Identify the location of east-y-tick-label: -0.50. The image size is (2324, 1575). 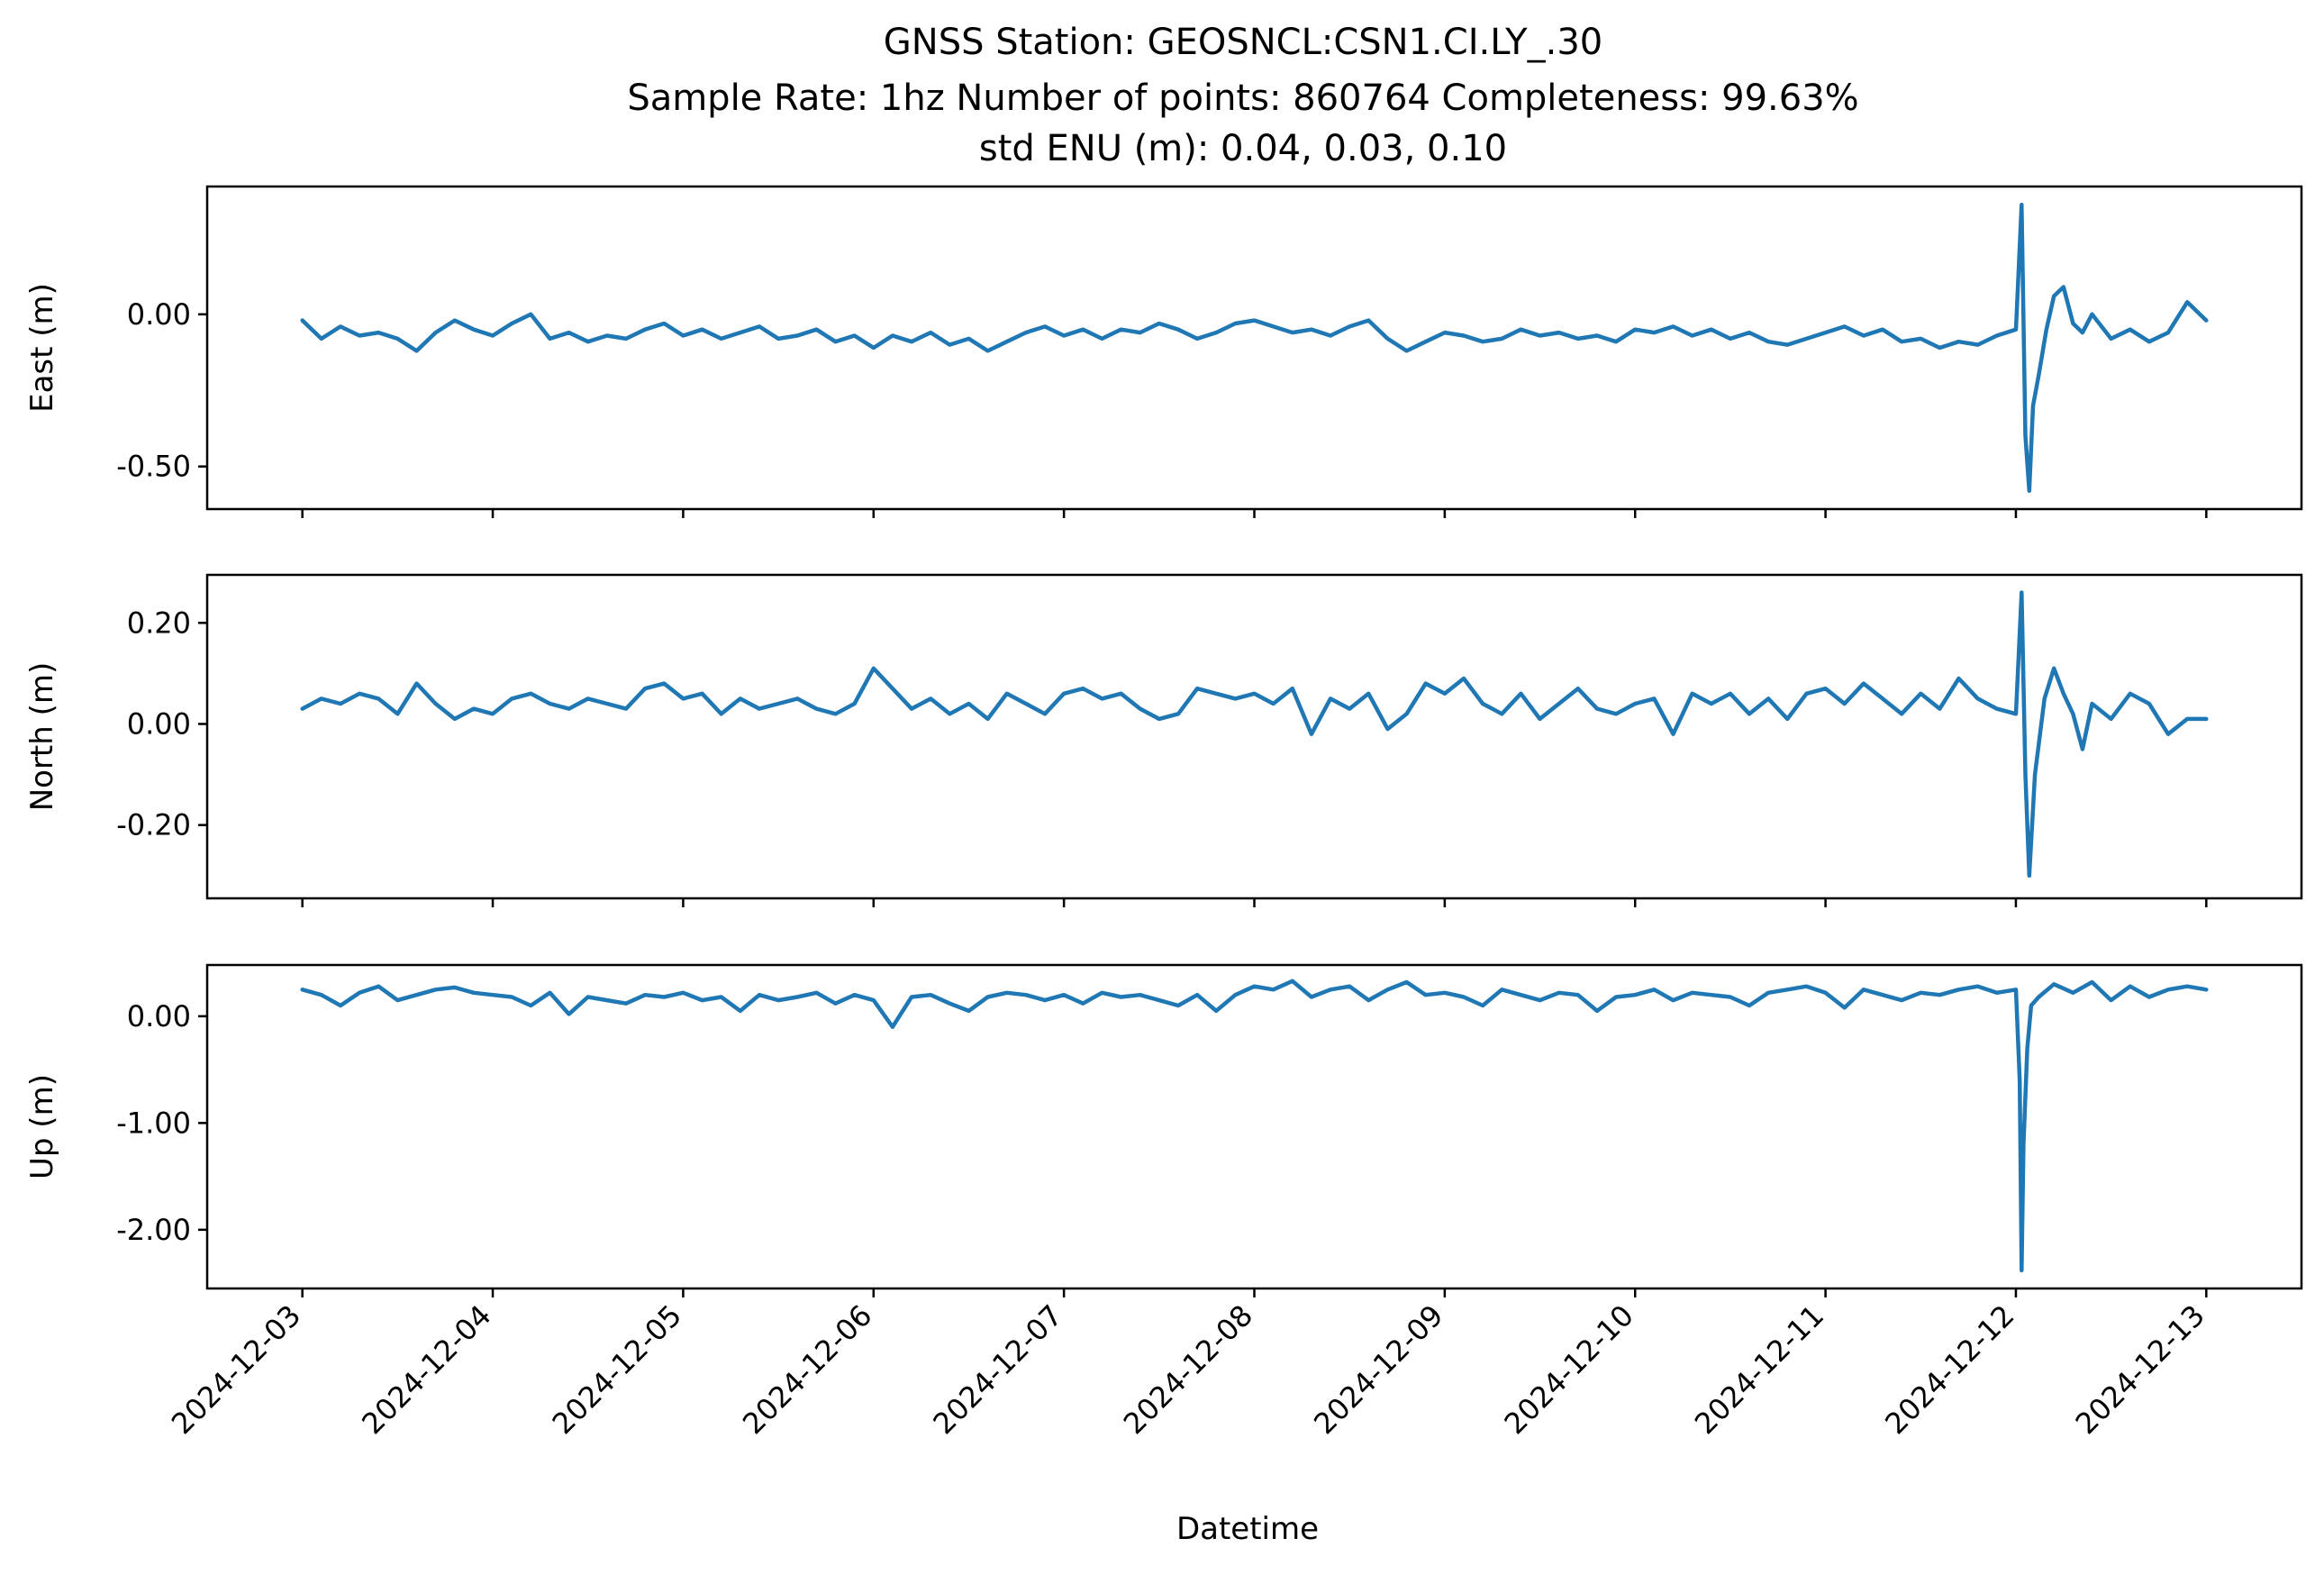
(154, 467).